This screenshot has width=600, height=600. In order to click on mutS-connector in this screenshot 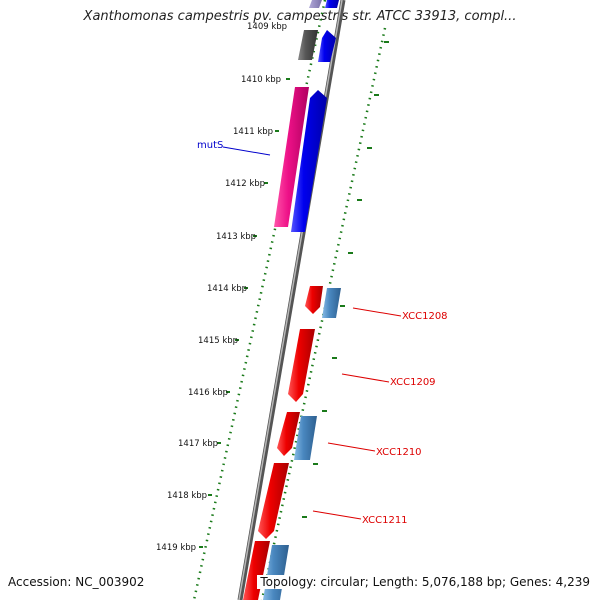, I will do `click(246, 151)`.